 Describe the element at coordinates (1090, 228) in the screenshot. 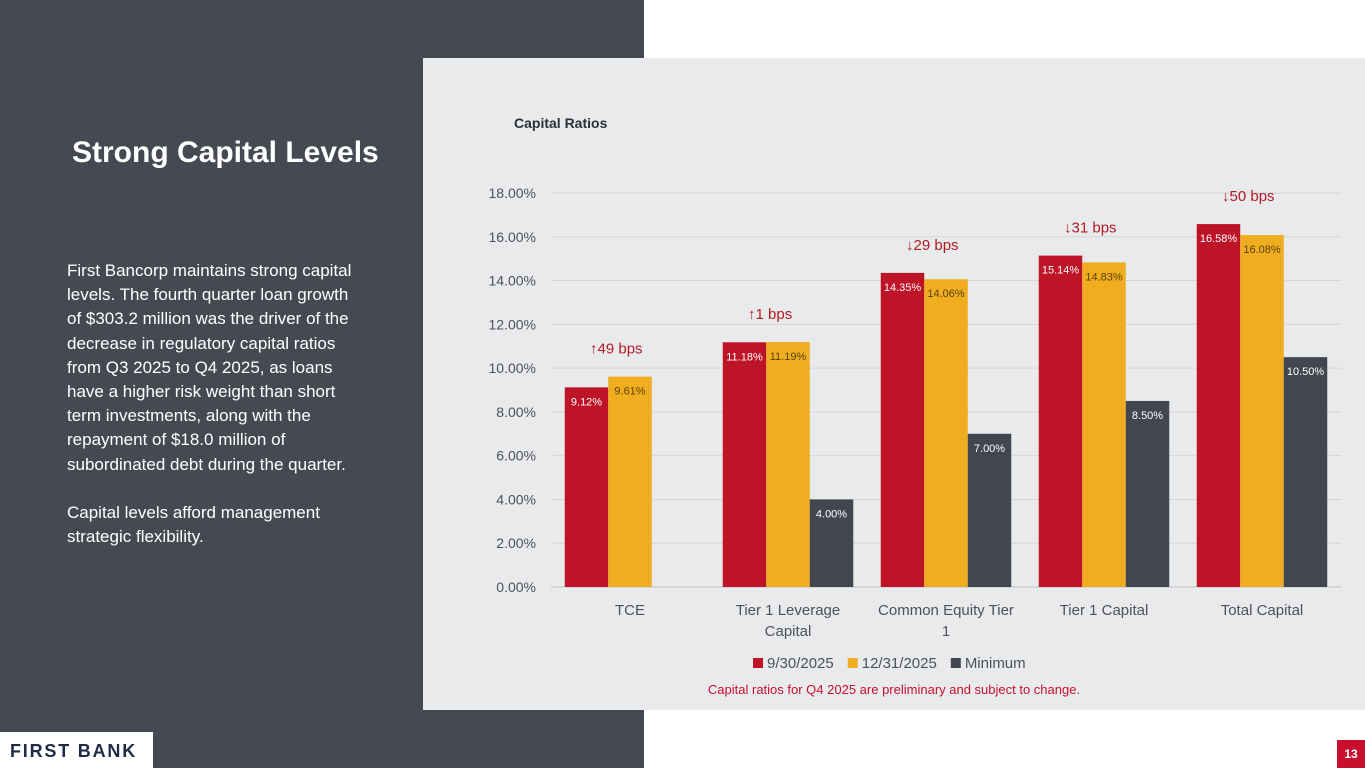

I see `change-annotation: ↓31 bps` at that location.